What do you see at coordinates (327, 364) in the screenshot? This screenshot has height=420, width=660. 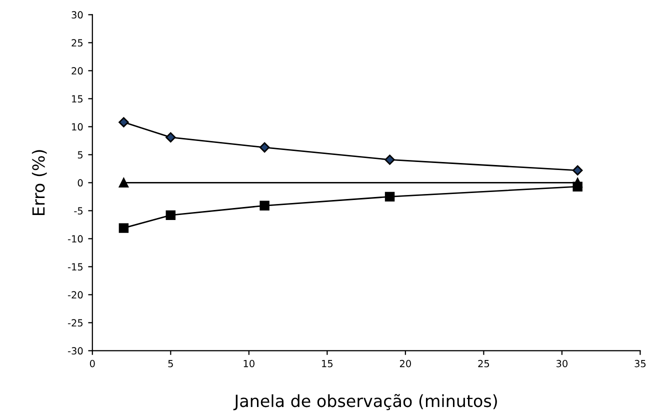 I see `x-tick-label: 15` at bounding box center [327, 364].